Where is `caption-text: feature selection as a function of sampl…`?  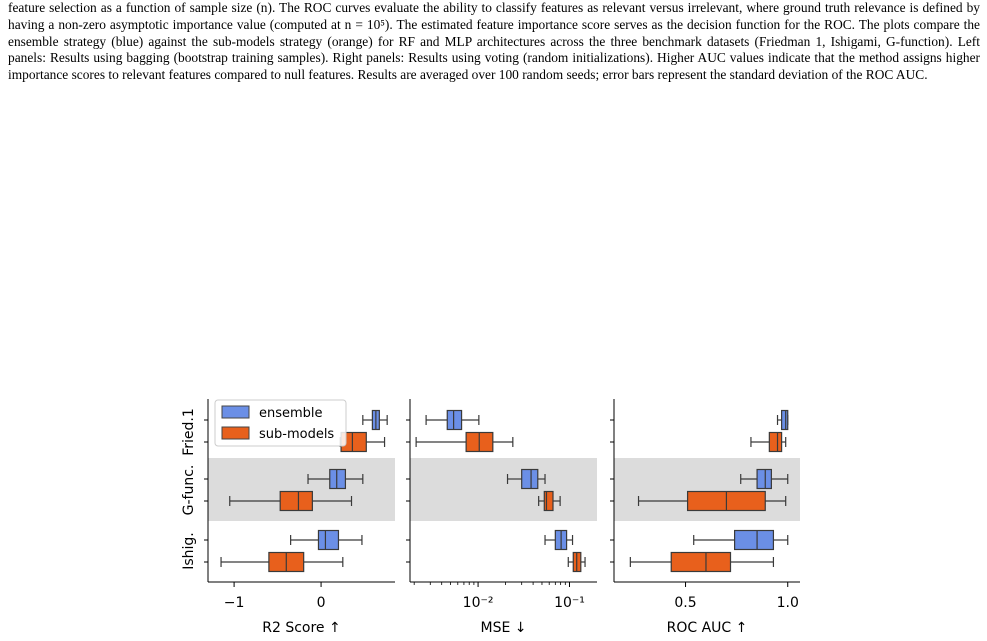 caption-text: feature selection as a function of sampl… is located at coordinates (494, 41).